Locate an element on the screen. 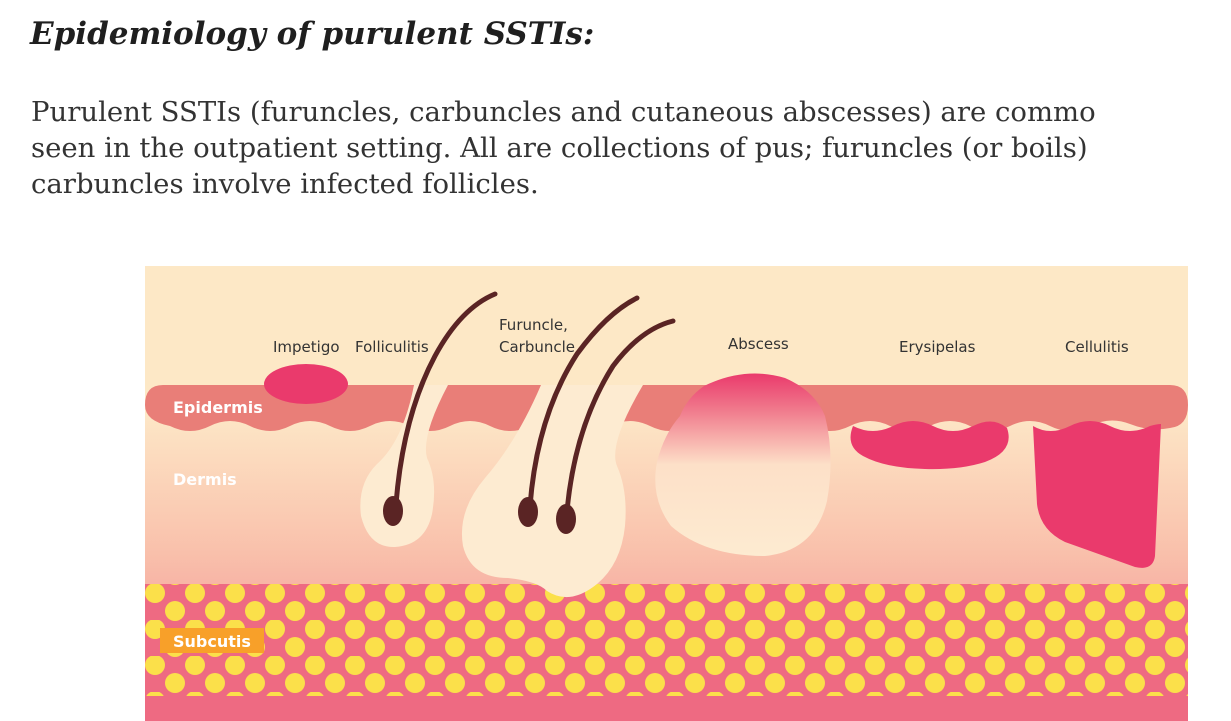  label-epidermis: Epidermis is located at coordinates (218, 407).